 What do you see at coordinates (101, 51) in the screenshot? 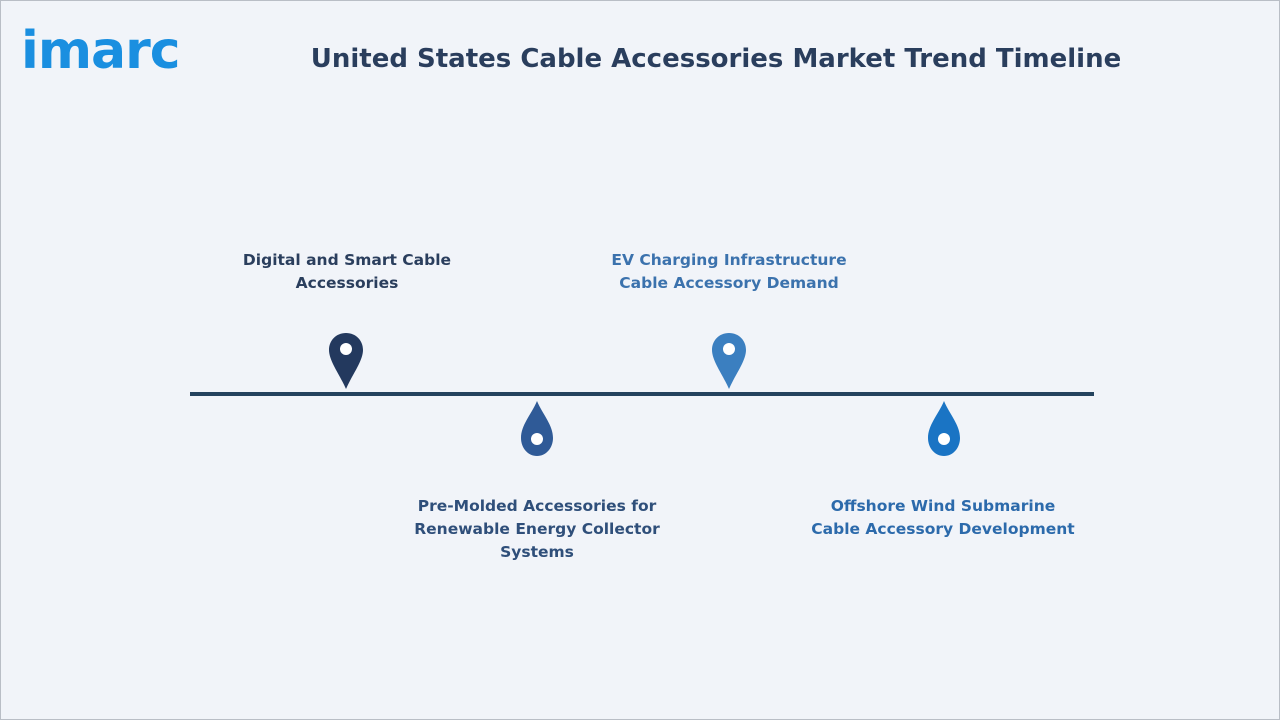
I see `logo-text: imarc` at bounding box center [101, 51].